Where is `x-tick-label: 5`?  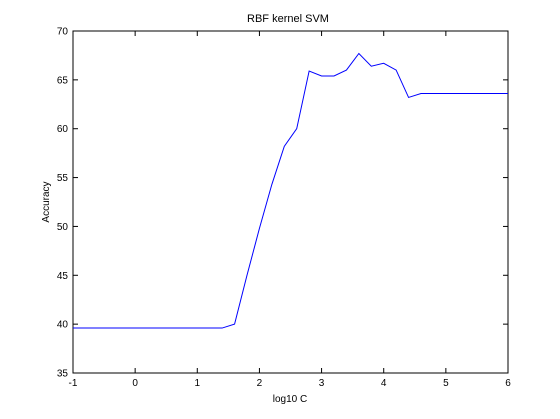
x-tick-label: 5 is located at coordinates (446, 383).